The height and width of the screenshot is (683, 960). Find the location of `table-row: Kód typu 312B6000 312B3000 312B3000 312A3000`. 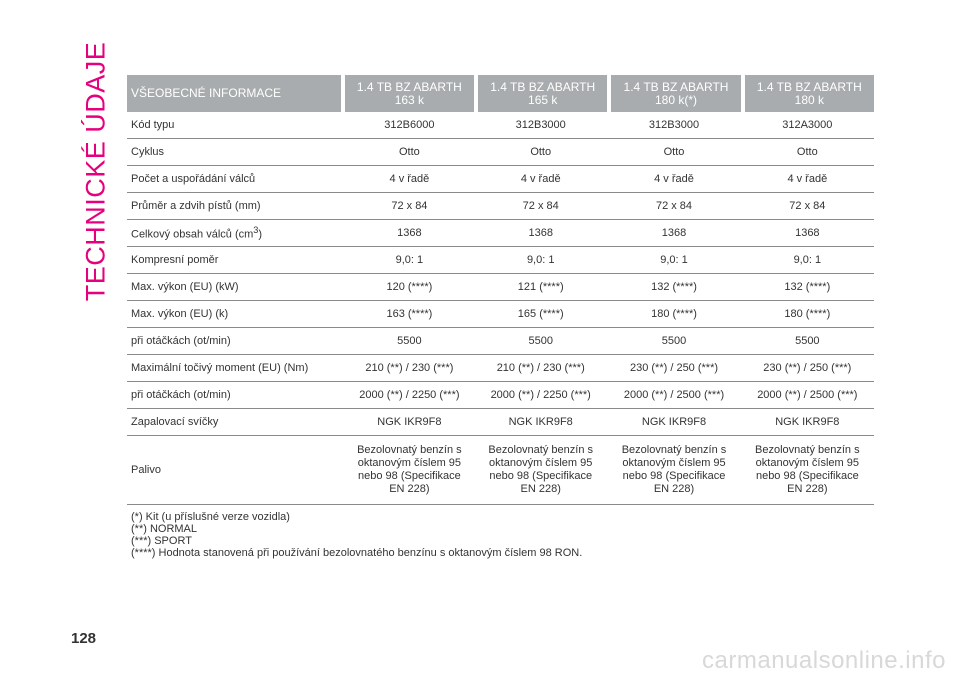

table-row: Kód typu 312B6000 312B3000 312B3000 312A3000 is located at coordinates (500, 125).